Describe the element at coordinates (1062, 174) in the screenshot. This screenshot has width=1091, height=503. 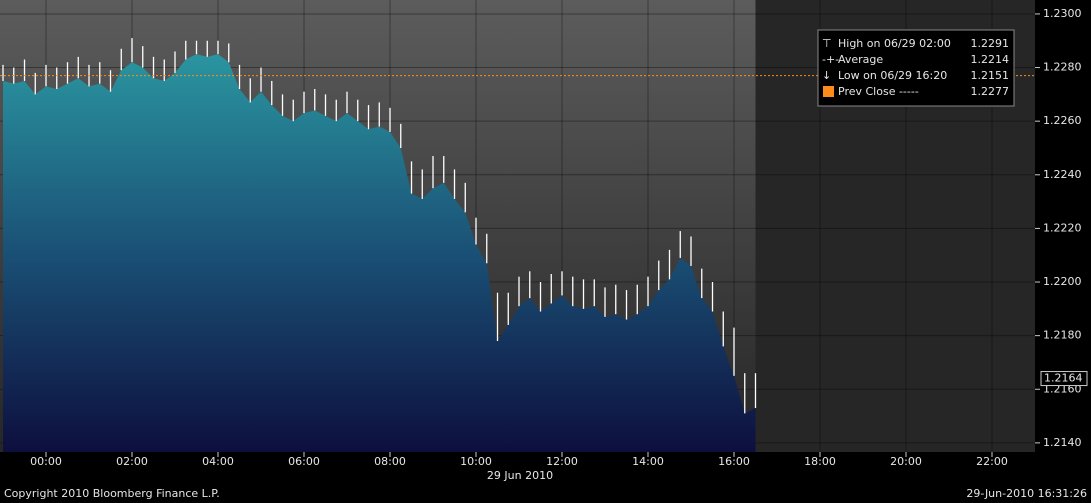
I see `y-tick-label: 1.2240` at that location.